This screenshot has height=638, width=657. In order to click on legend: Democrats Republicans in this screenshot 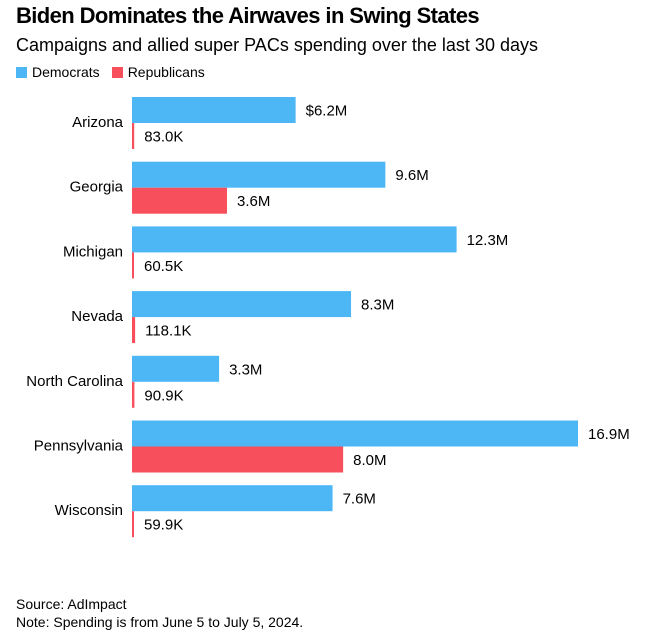, I will do `click(116, 72)`.